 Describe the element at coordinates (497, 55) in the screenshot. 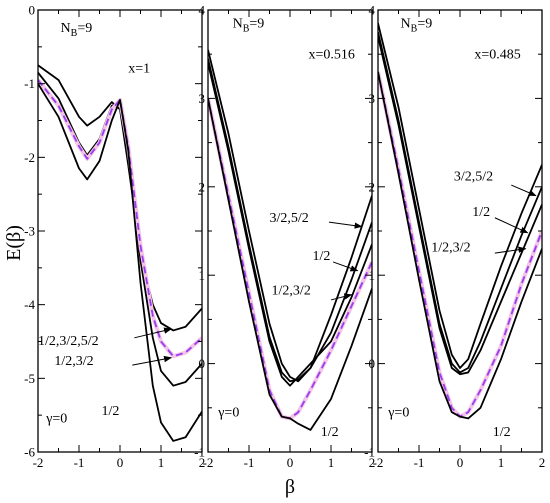

I see `x-param-label: x=0.485` at that location.